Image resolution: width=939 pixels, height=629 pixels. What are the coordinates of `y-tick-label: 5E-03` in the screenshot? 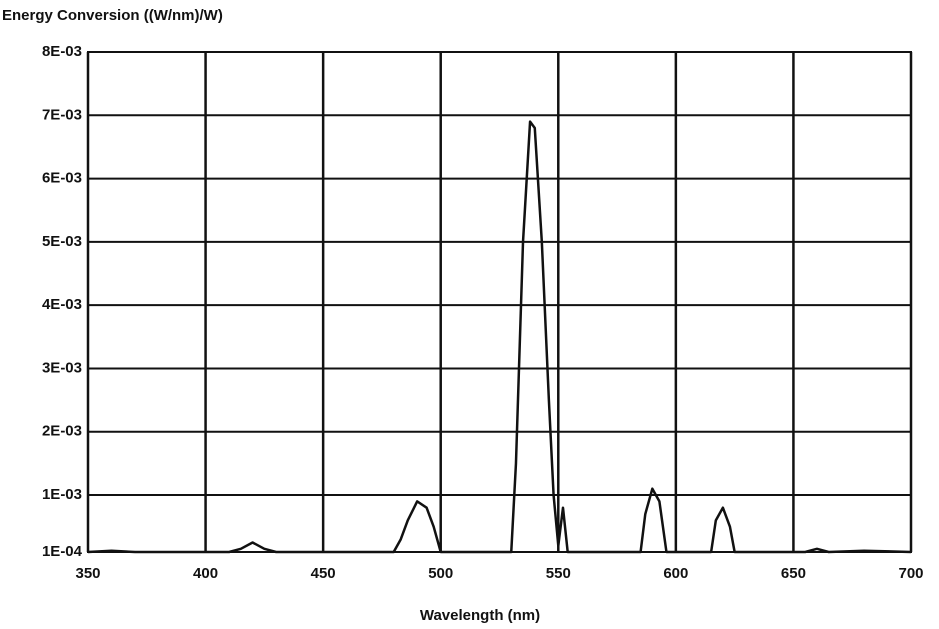 It's located at (62, 241).